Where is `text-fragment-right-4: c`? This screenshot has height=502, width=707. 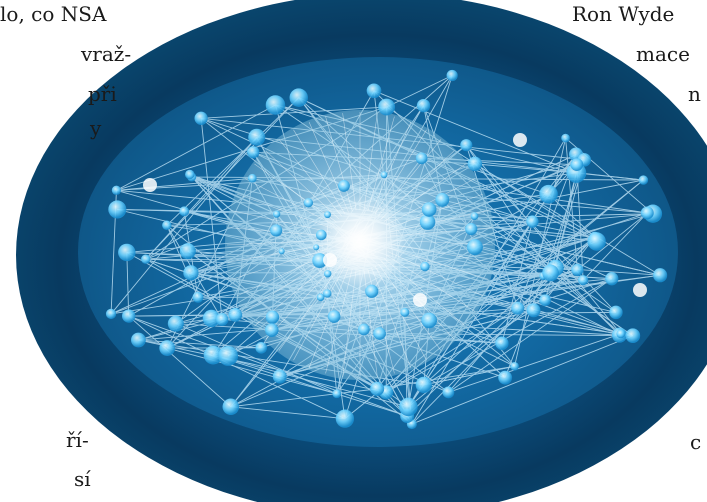 text-fragment-right-4: c is located at coordinates (696, 442).